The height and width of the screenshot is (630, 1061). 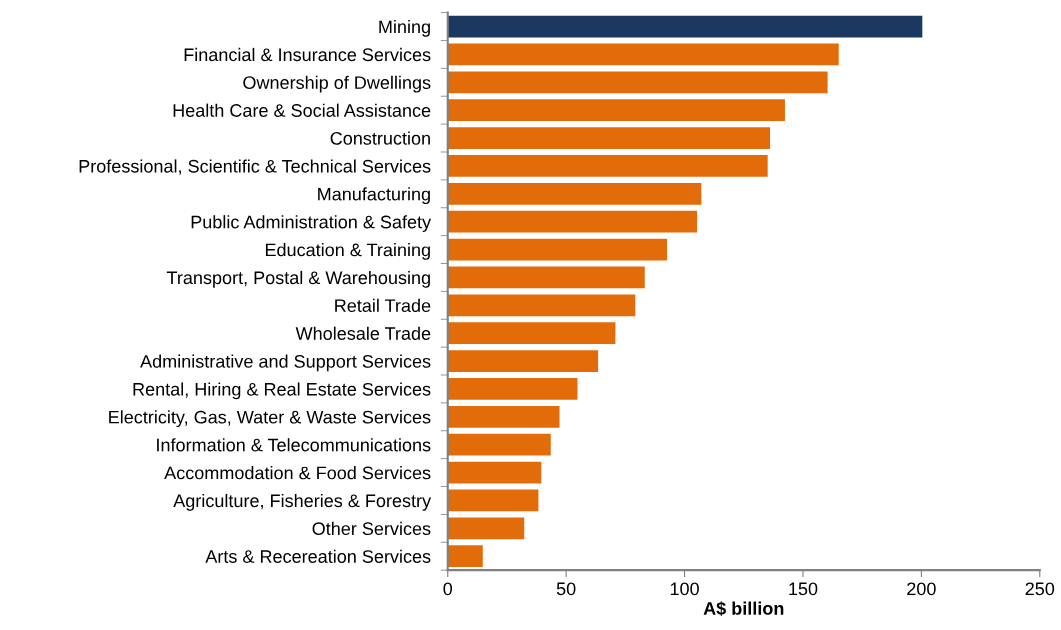 What do you see at coordinates (374, 196) in the screenshot?
I see `y-tick-label: Manufacturing` at bounding box center [374, 196].